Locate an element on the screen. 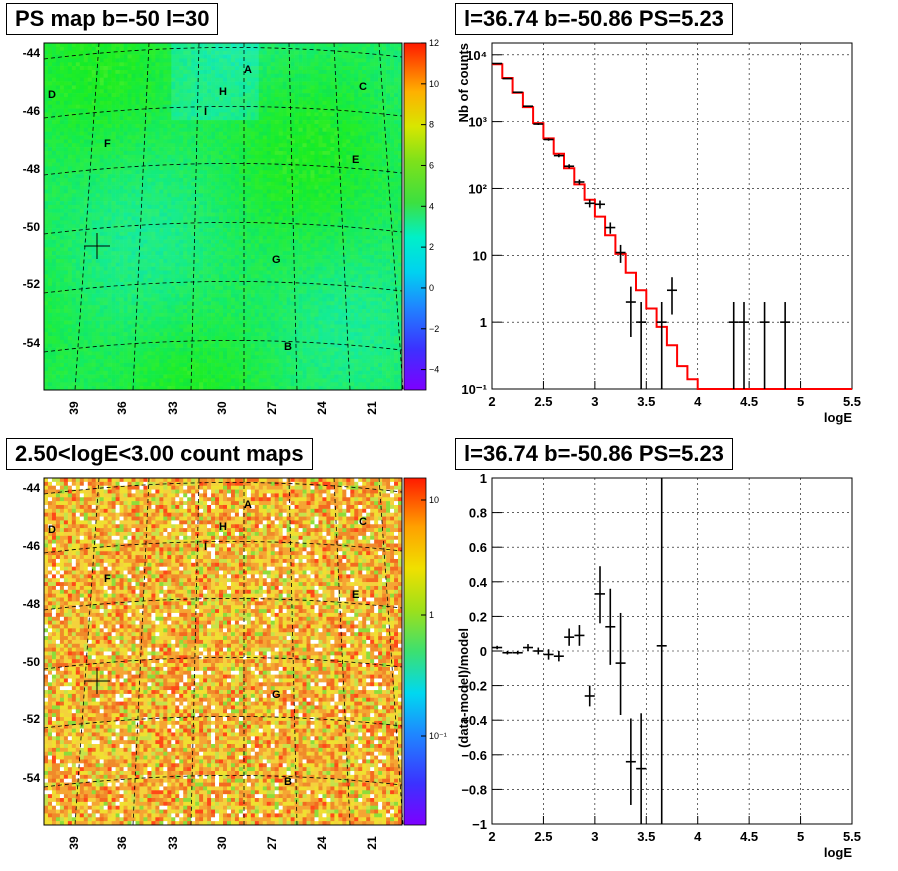  x-tick-label: 2.5 is located at coordinates (543, 836).